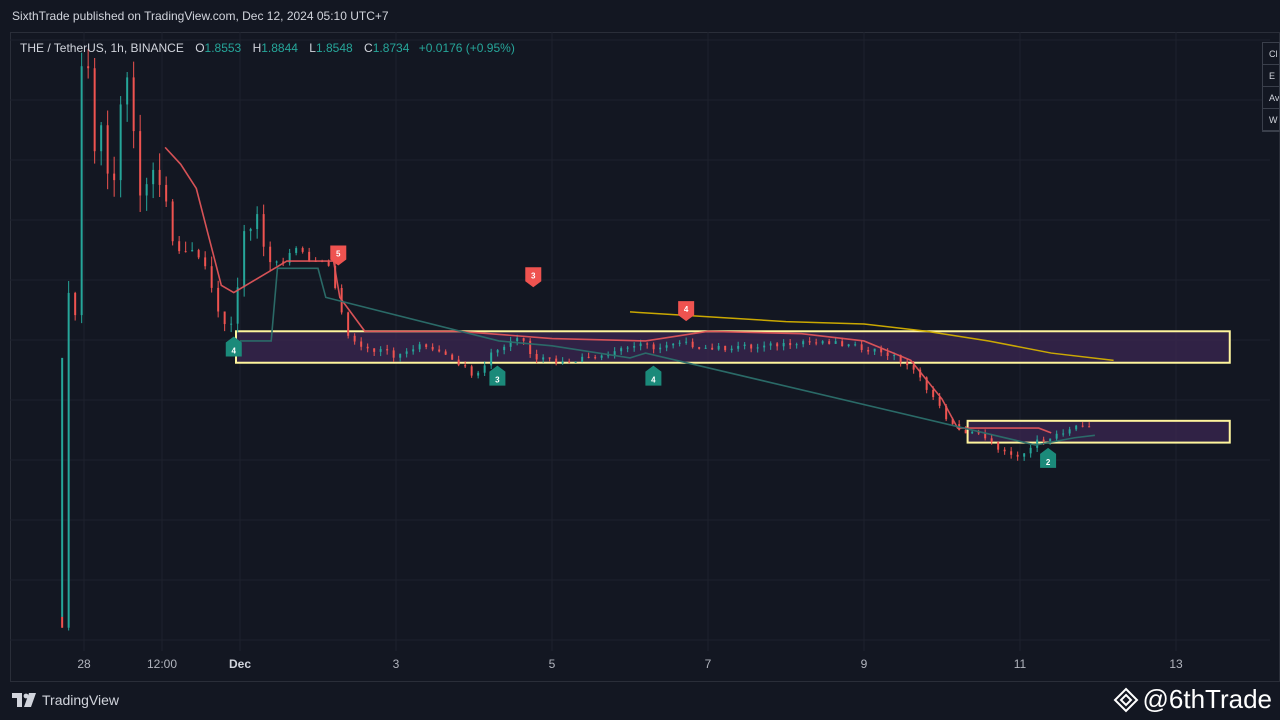 This screenshot has width=1280, height=720. I want to click on indicator-table-cell: W, so click(1271, 120).